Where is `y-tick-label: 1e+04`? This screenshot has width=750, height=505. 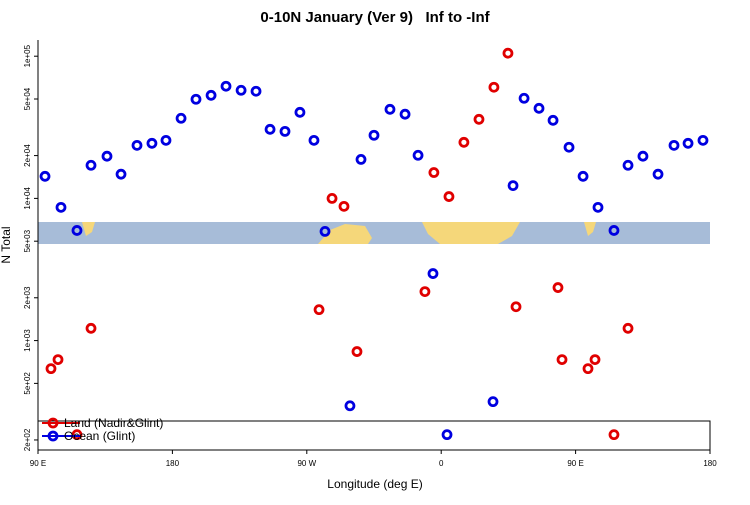 y-tick-label: 1e+04 is located at coordinates (27, 198).